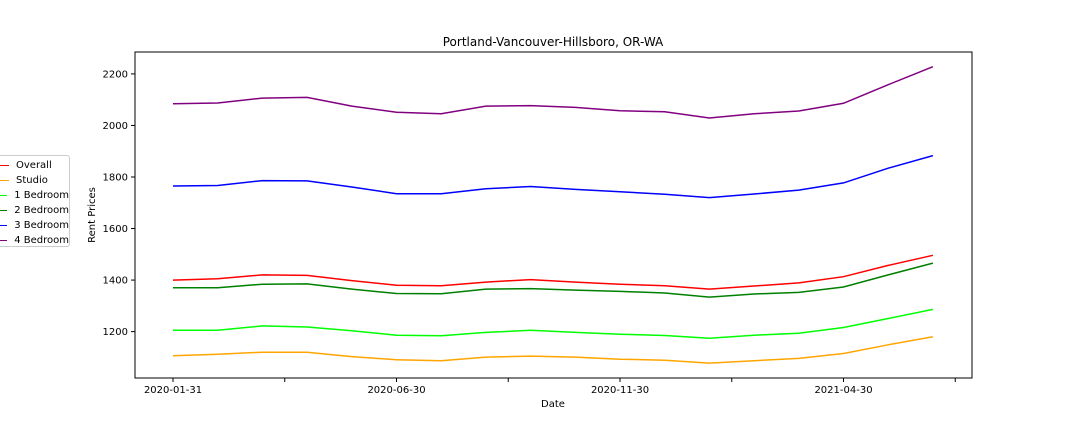 Image resolution: width=1080 pixels, height=432 pixels. Describe the element at coordinates (396, 390) in the screenshot. I see `x-tick-label: 2020-06-30` at that location.